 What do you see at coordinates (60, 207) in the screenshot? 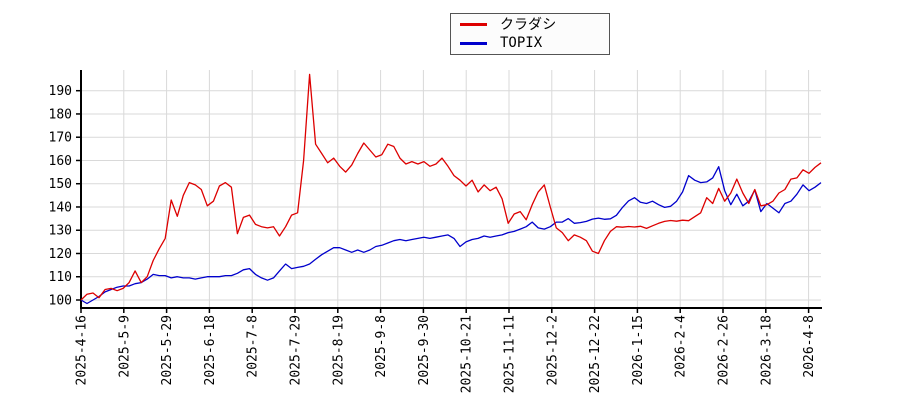
I see `y-tick-label: 140` at bounding box center [60, 207].